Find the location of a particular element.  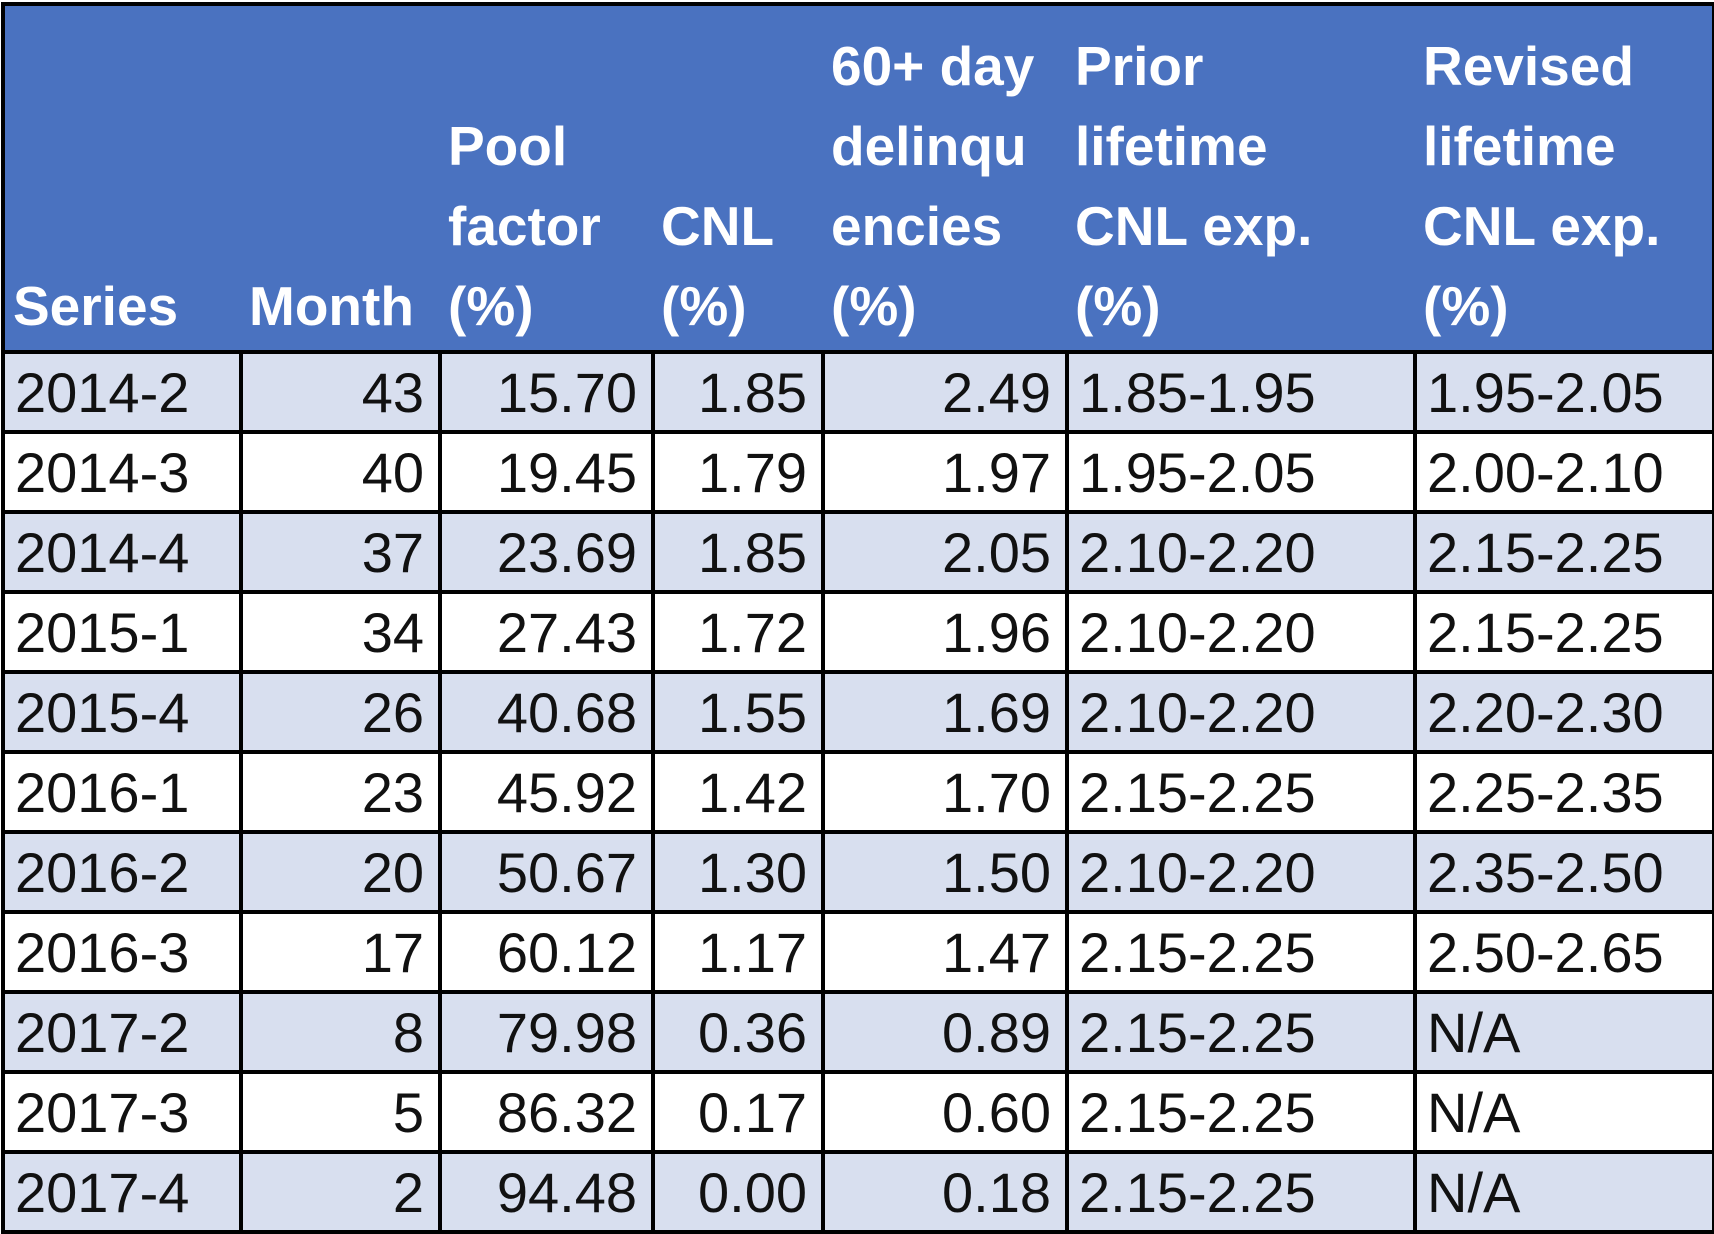

header-line: CNL is located at coordinates (718, 226).